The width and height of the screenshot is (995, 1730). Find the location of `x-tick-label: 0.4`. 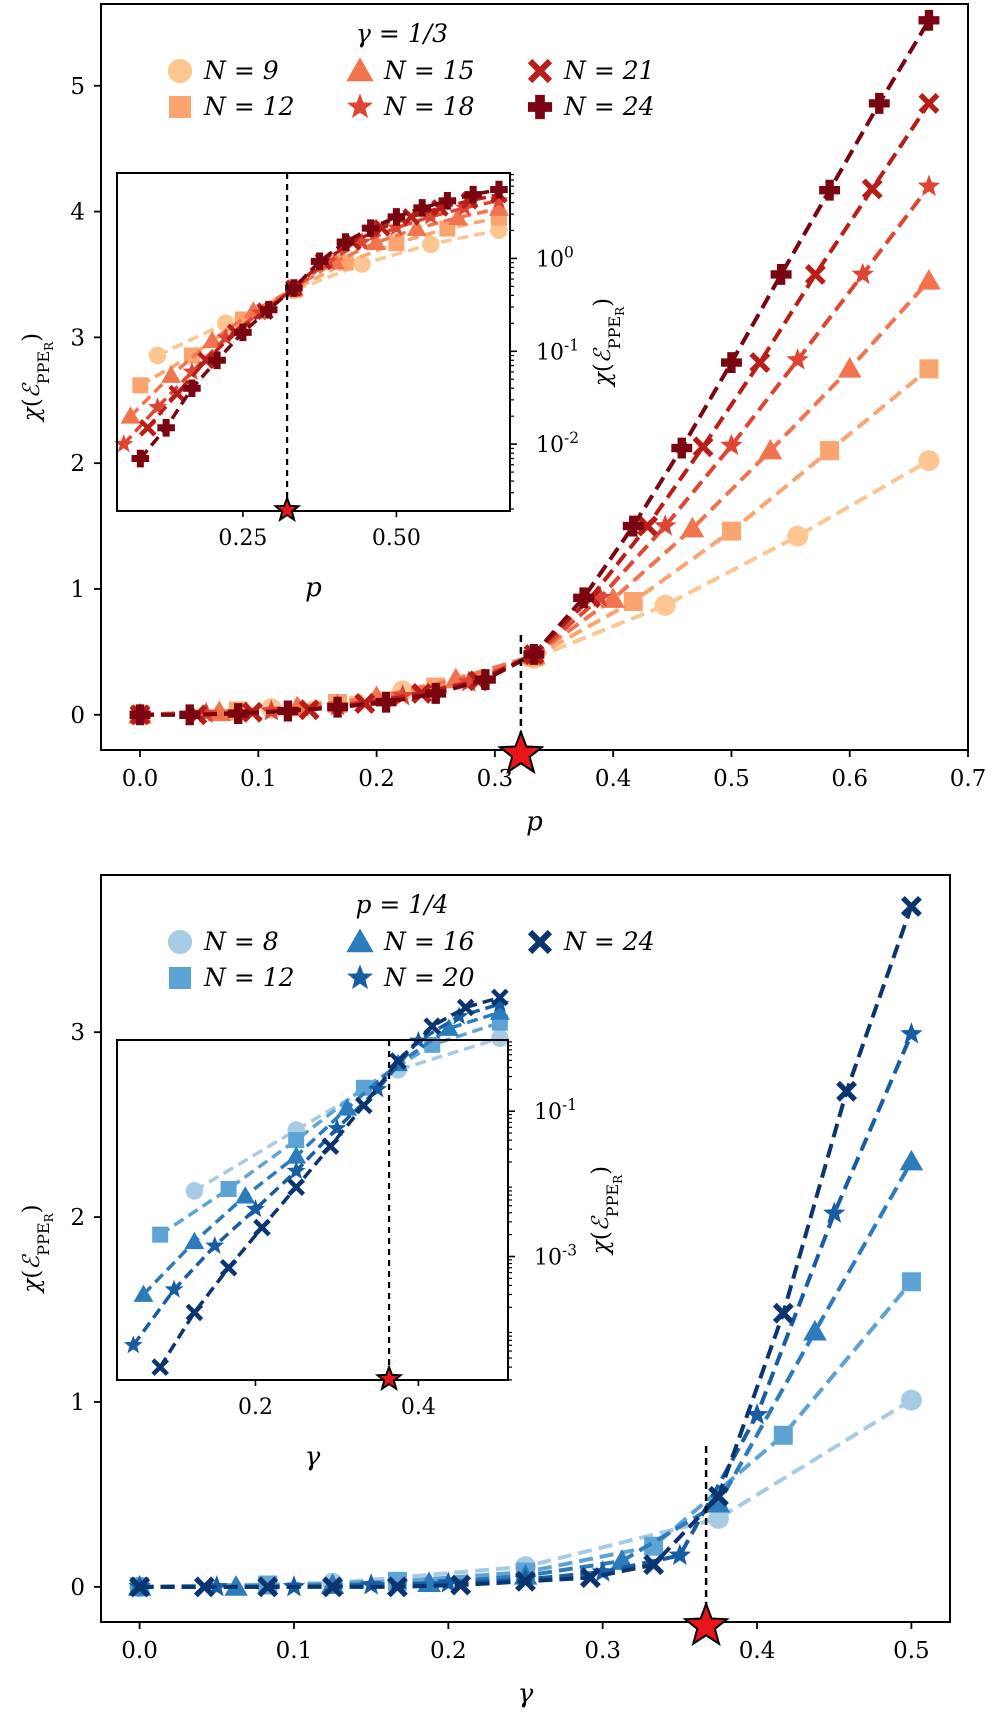

x-tick-label: 0.4 is located at coordinates (757, 1651).